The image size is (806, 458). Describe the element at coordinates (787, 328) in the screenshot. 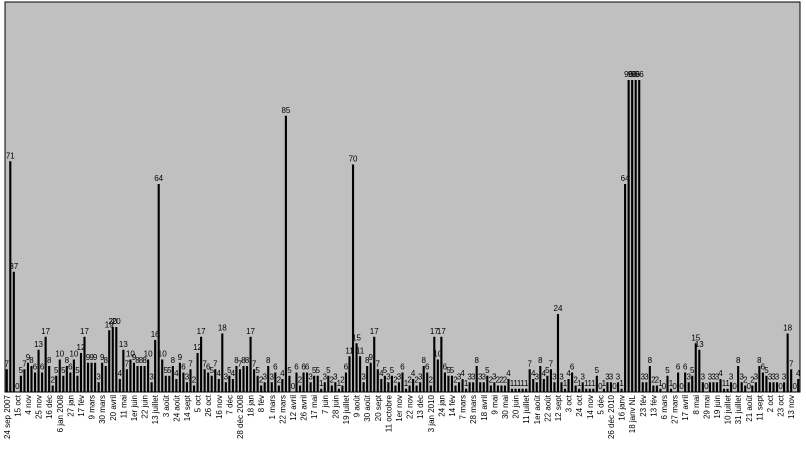

I see `data-label: 18` at that location.